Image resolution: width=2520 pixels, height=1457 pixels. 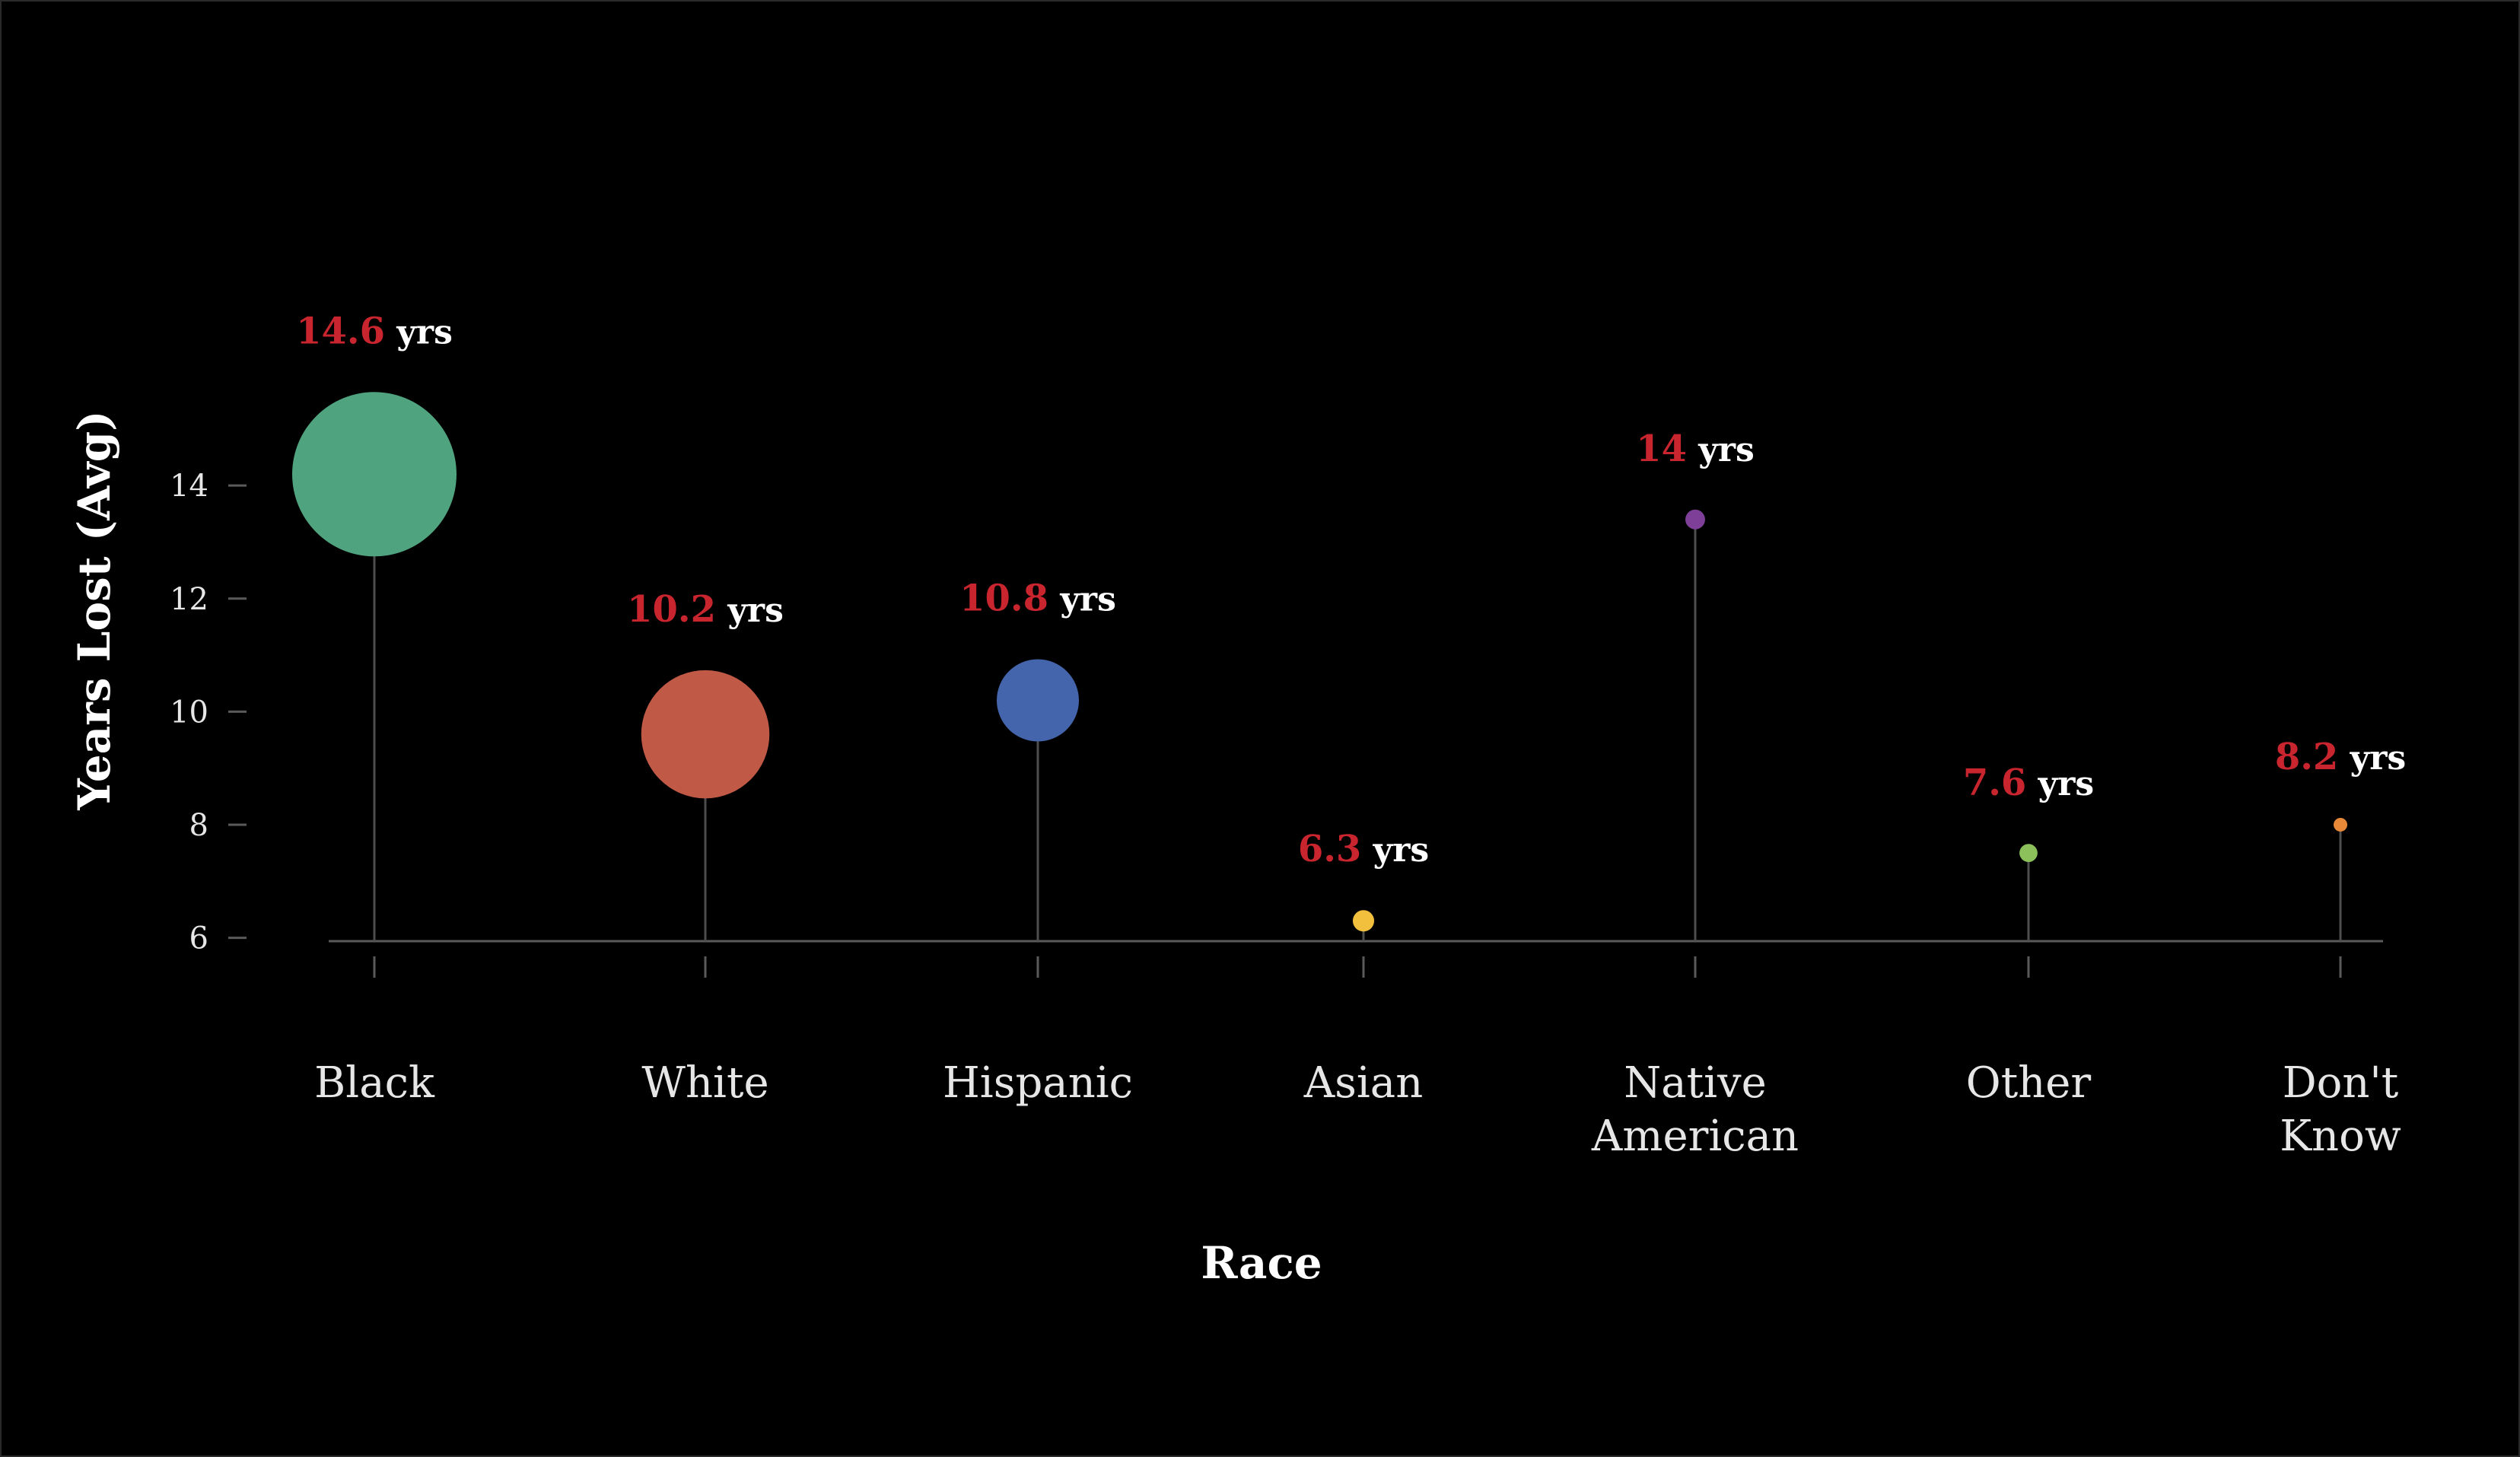 What do you see at coordinates (2029, 853) in the screenshot?
I see `bubble-other` at bounding box center [2029, 853].